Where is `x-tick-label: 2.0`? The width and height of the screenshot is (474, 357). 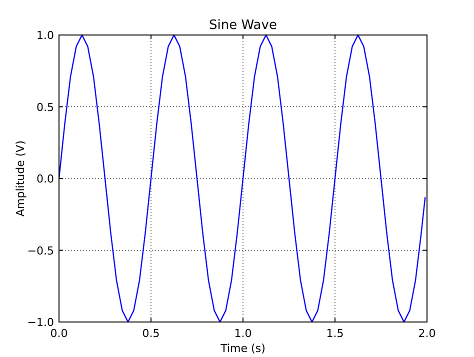 x-tick-label: 2.0 is located at coordinates (427, 333).